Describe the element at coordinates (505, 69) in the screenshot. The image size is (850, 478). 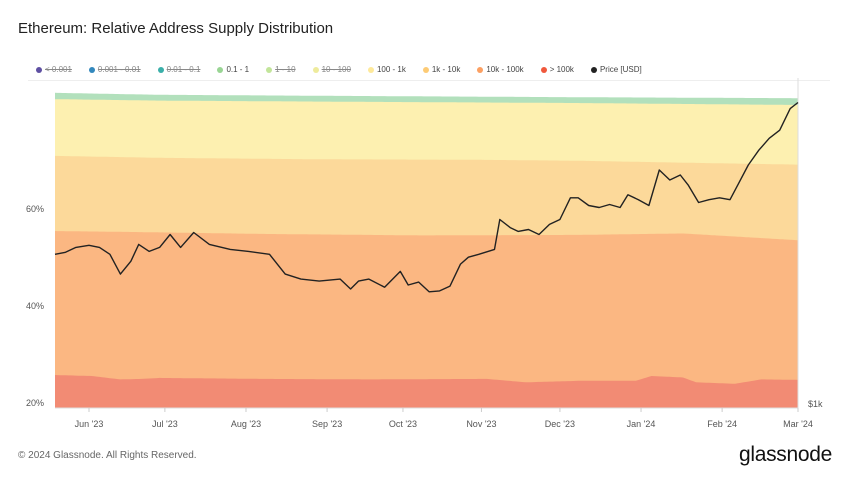
I see `legend-label: 10k - 100k` at that location.